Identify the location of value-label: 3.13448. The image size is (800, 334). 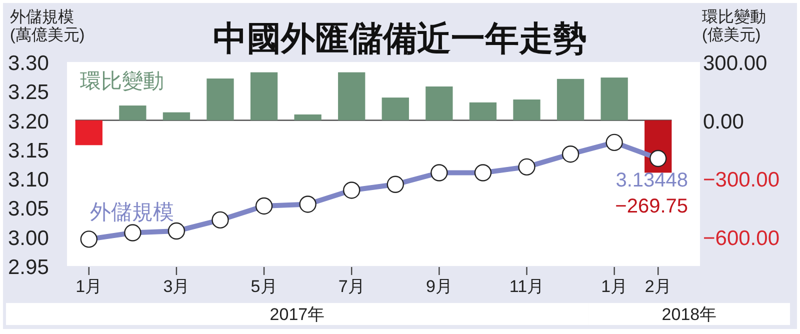
(652, 180).